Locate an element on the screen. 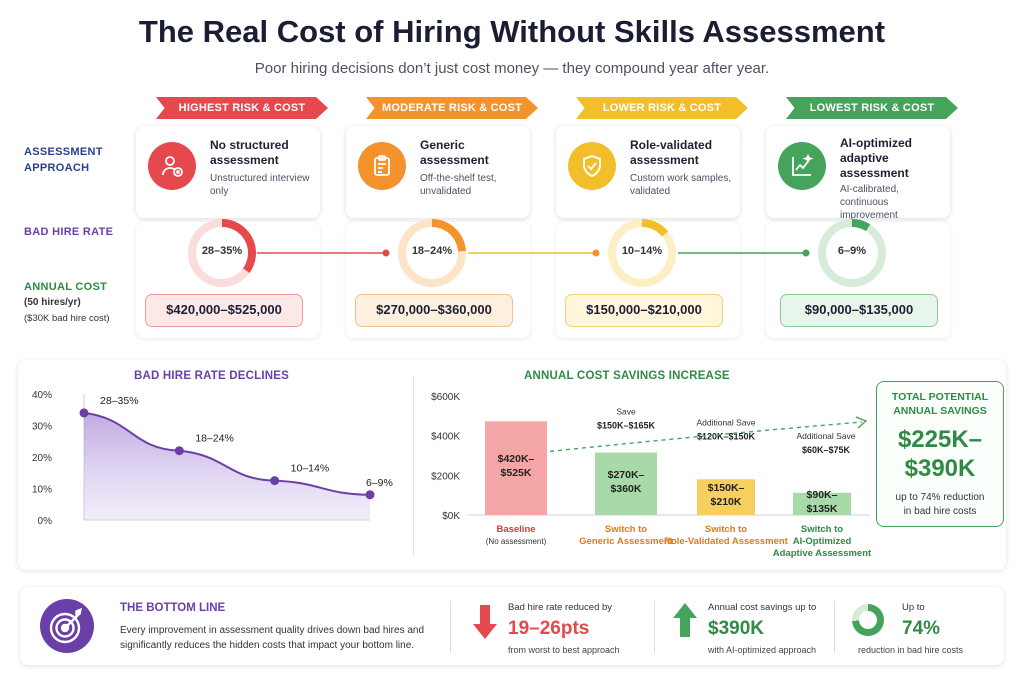 The image size is (1024, 683). trend-sparkle-icon is located at coordinates (802, 166).